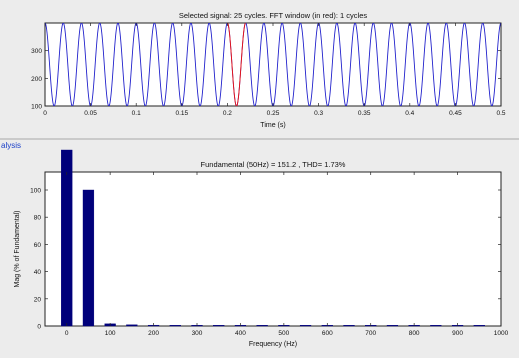  Describe the element at coordinates (38, 272) in the screenshot. I see `y-tick-label: 40` at that location.